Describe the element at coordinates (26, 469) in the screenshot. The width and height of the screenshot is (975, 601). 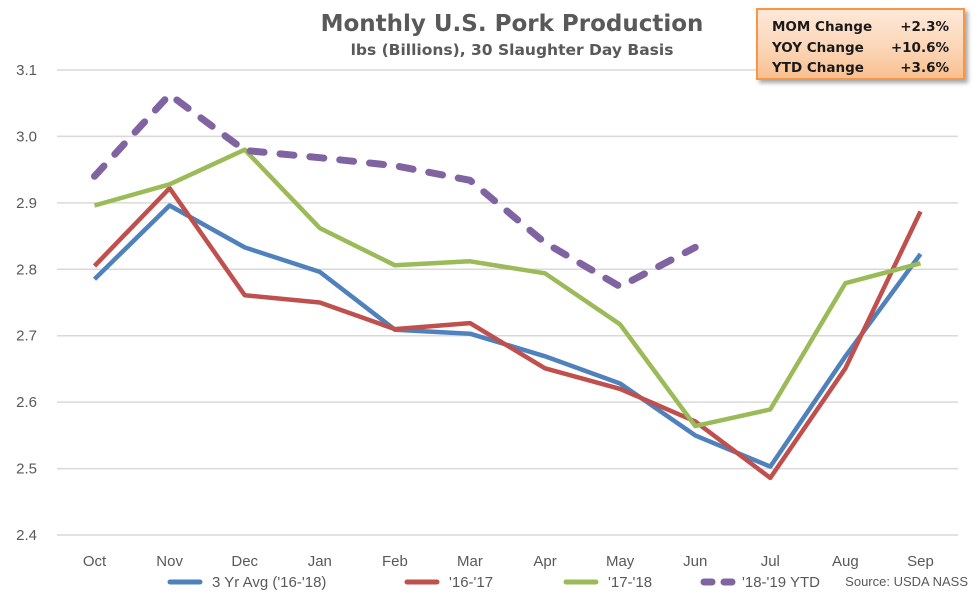
I see `y-tick-label: 2.5` at that location.